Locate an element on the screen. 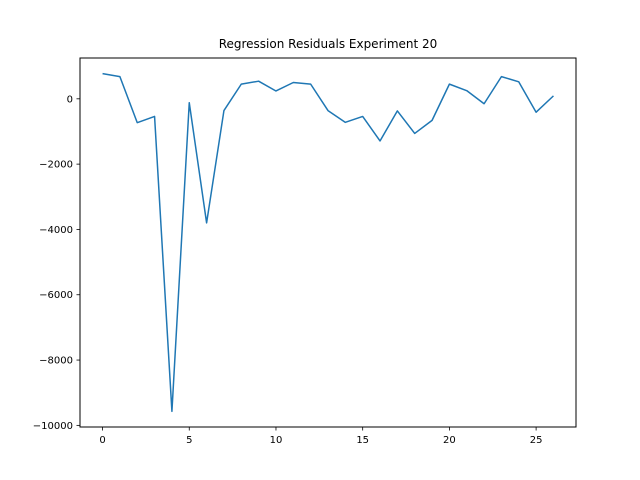 Image resolution: width=640 pixels, height=480 pixels. y-tick-label: −4000 is located at coordinates (56, 230).